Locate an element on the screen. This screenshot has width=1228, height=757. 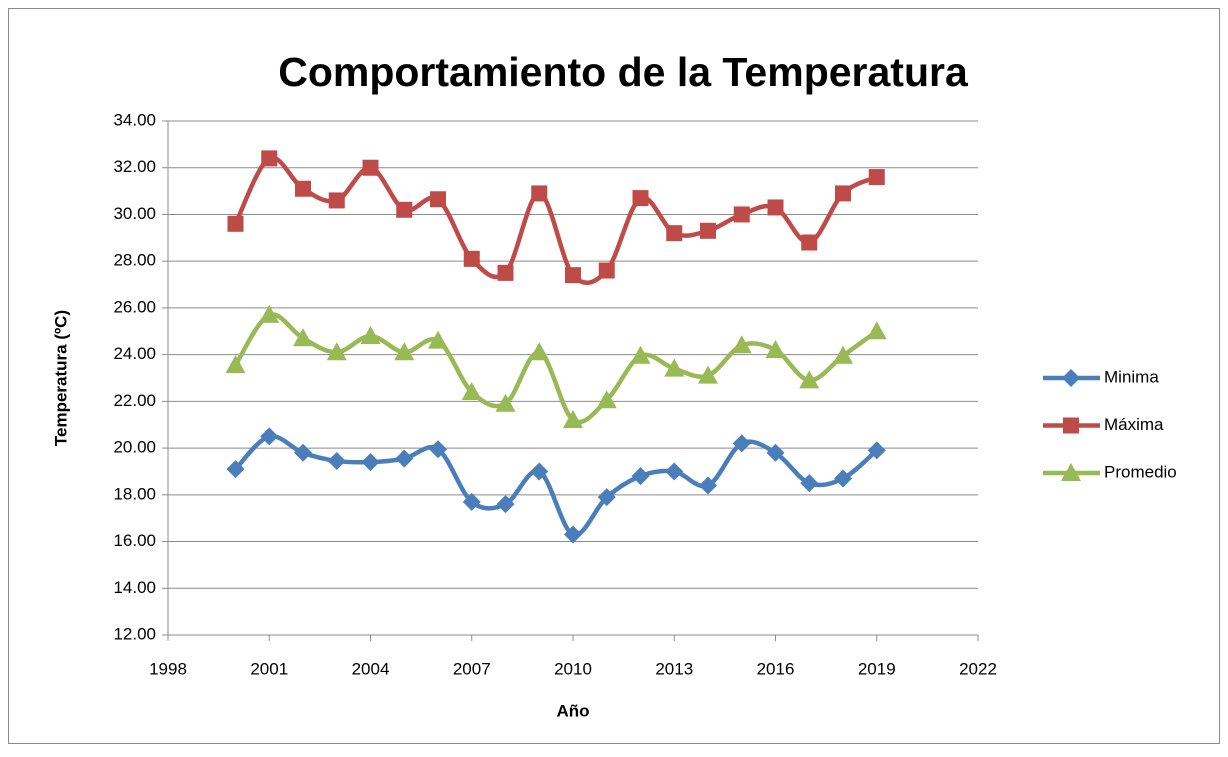
y-tick-label: 32.00 is located at coordinates (134, 166).